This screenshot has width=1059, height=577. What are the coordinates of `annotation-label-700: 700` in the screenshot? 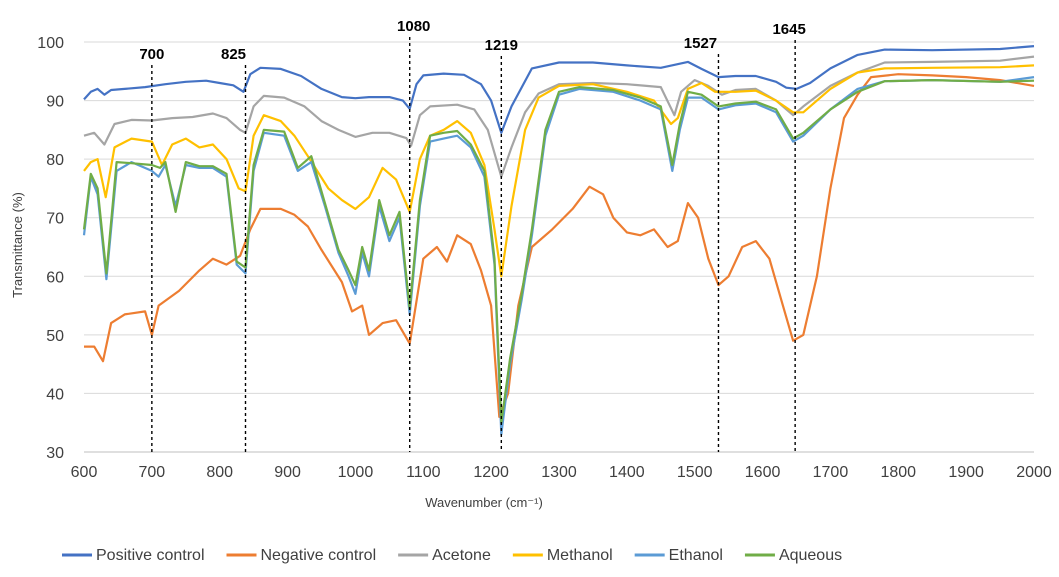 It's located at (151, 54).